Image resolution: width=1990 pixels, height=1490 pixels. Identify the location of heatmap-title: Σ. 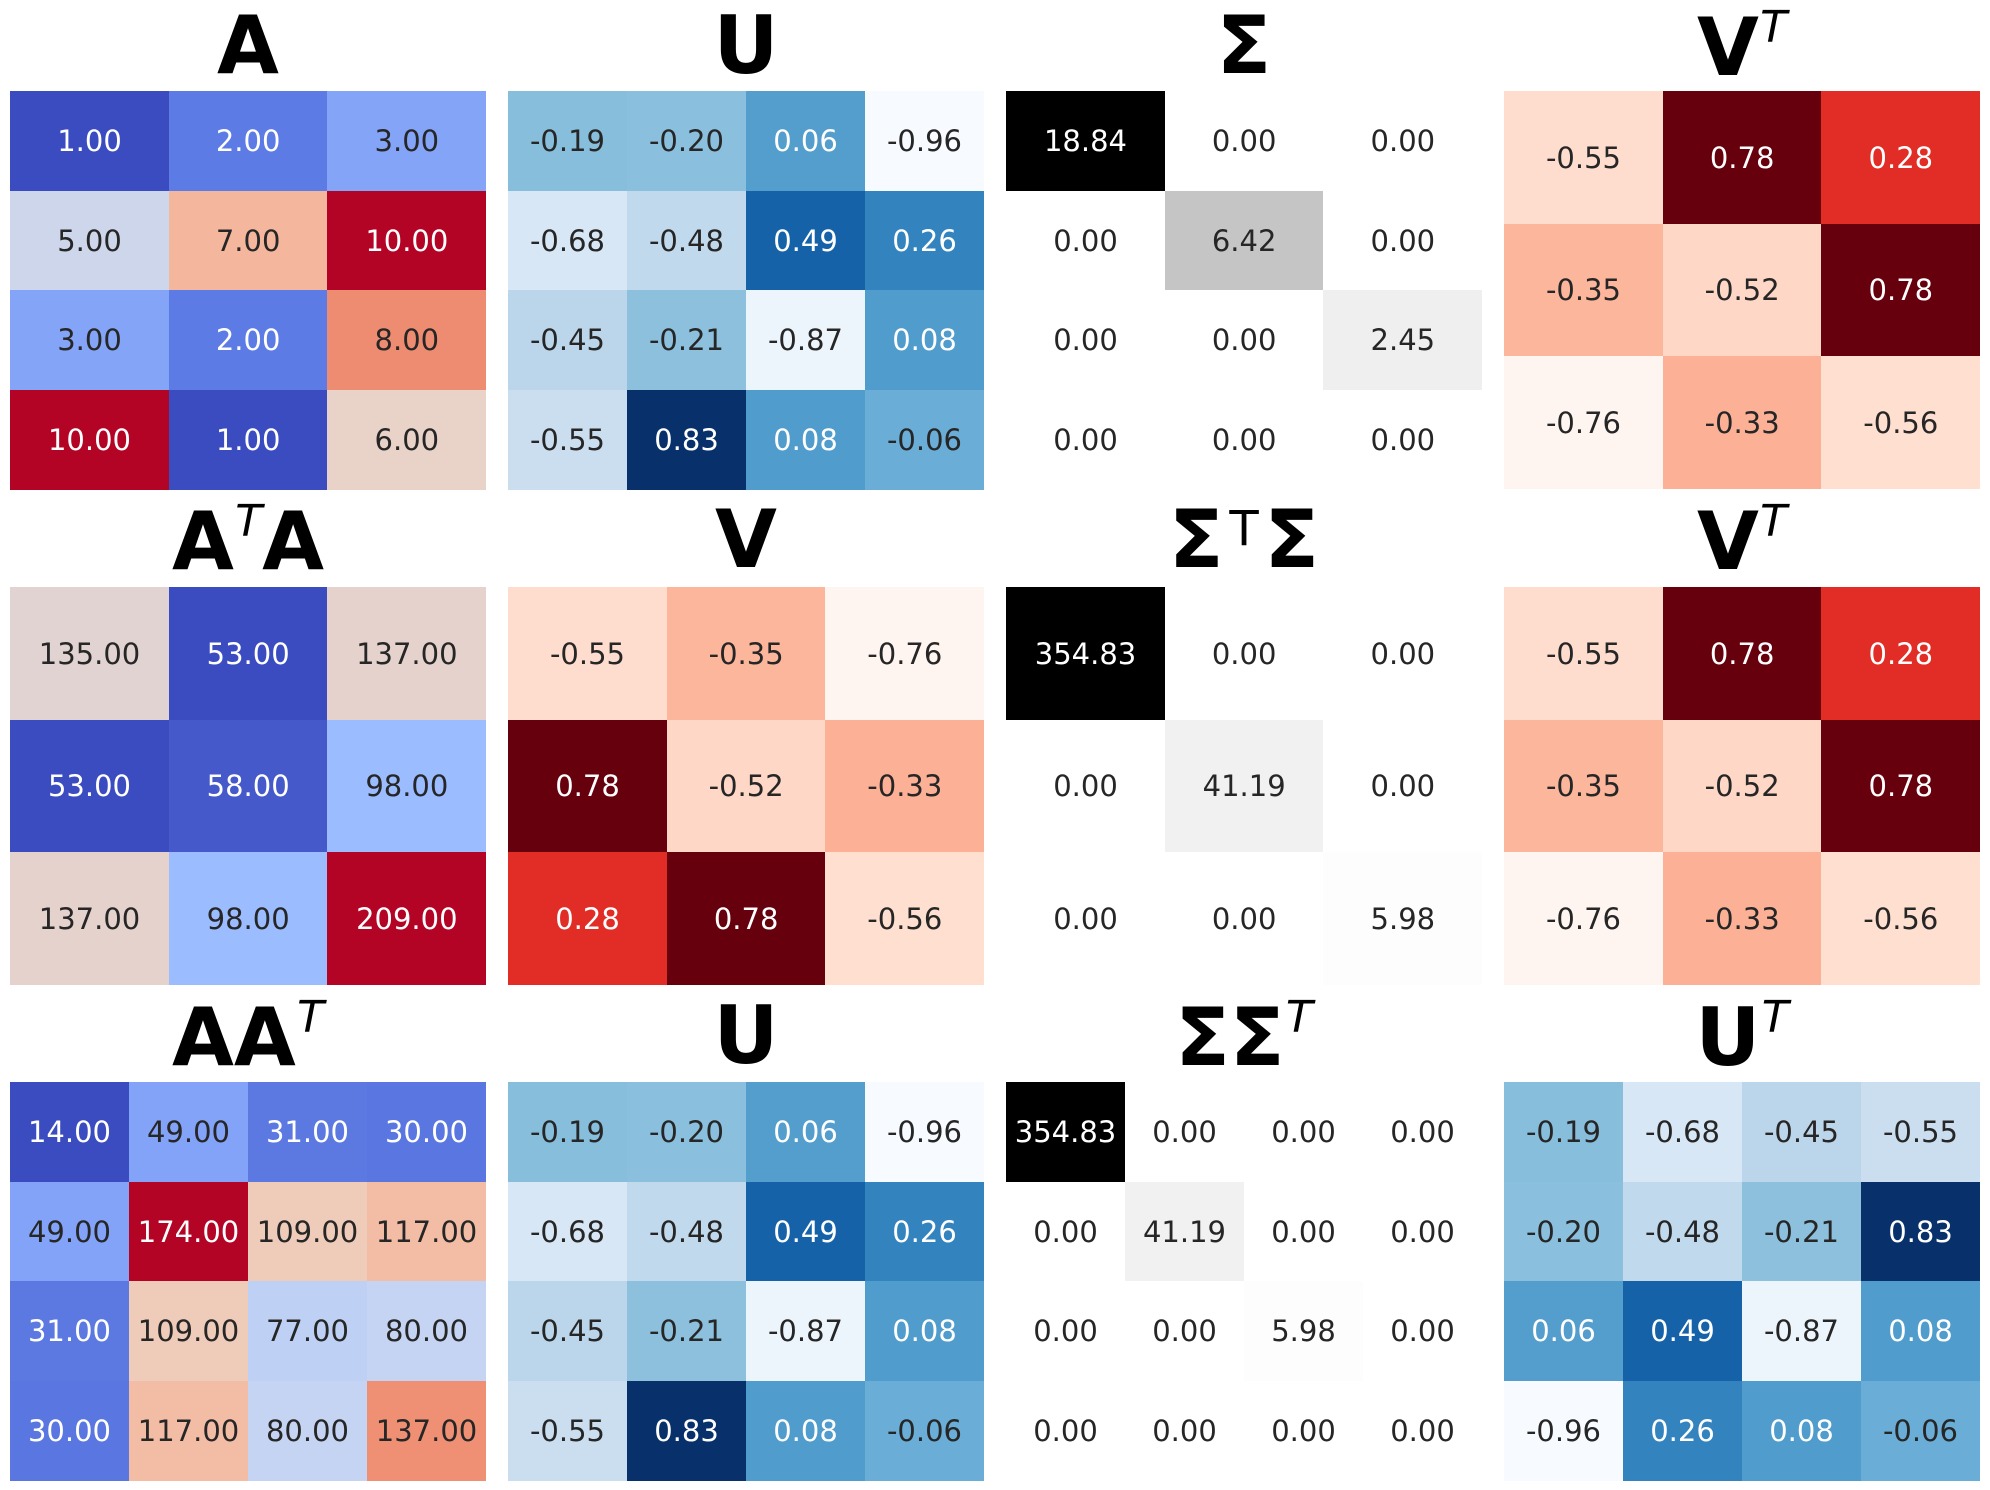
(1244, 46).